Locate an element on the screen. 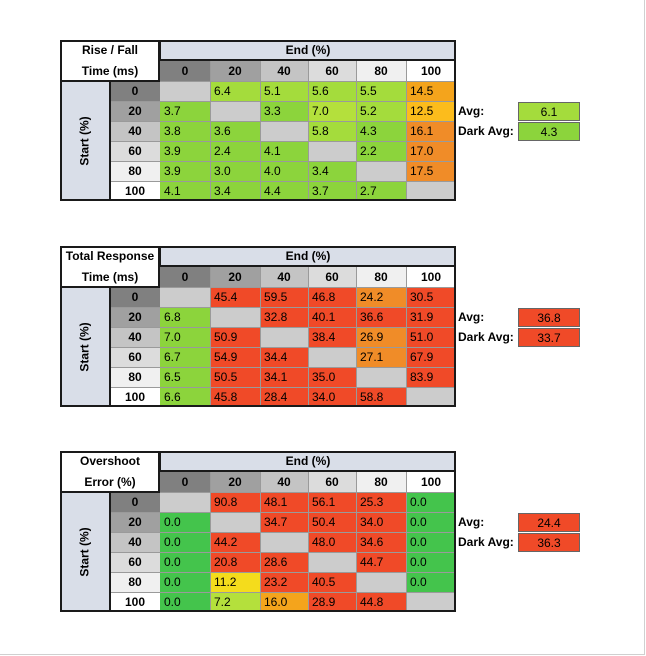 The width and height of the screenshot is (646, 656). data-cell: 40.1 is located at coordinates (332, 317).